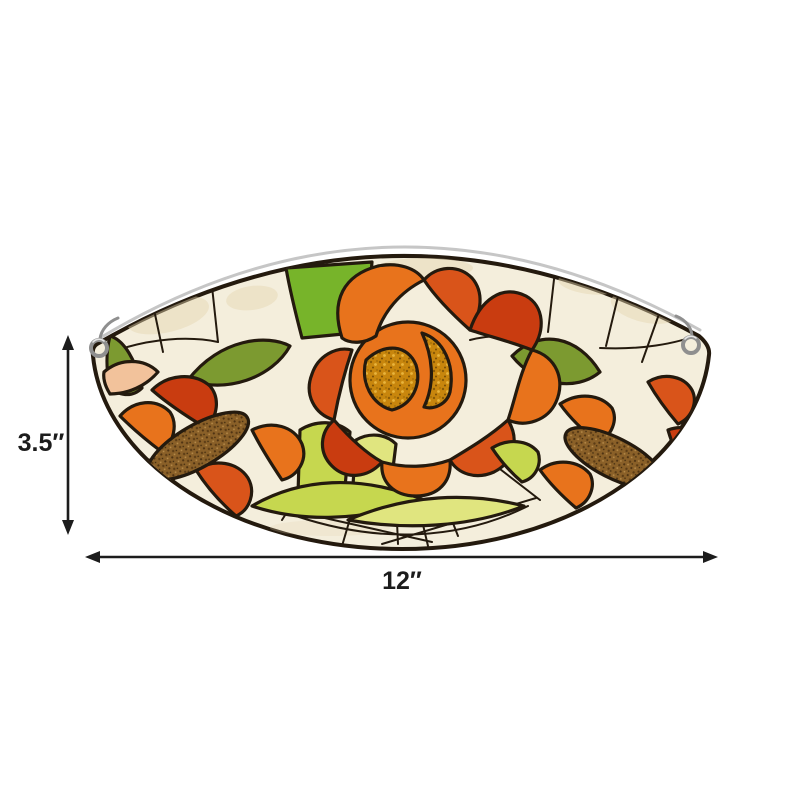 This screenshot has width=800, height=800. I want to click on leaf-left-olive, so click(239, 362).